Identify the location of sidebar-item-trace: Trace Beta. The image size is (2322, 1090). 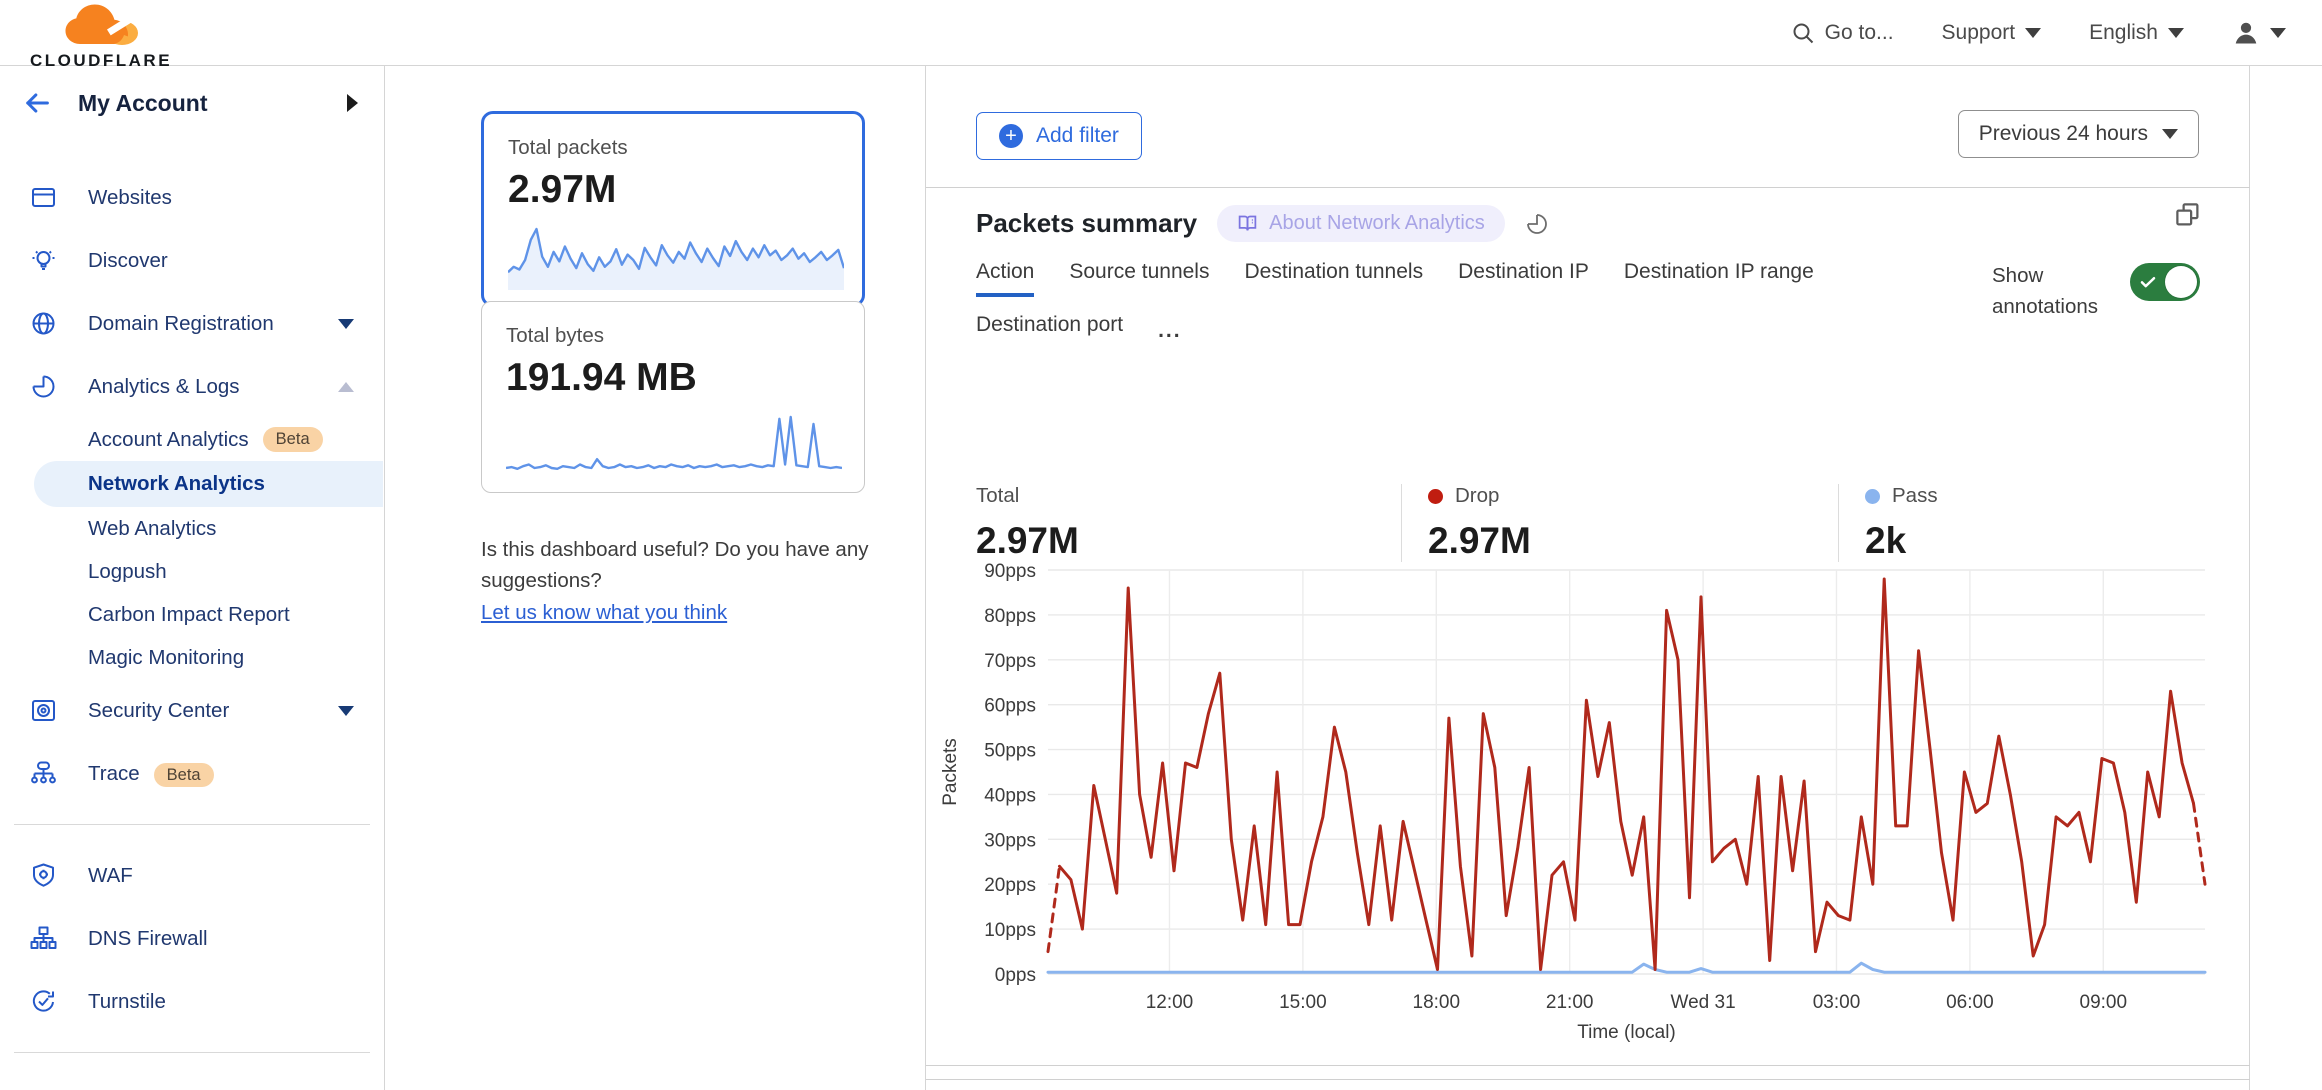
(192, 773).